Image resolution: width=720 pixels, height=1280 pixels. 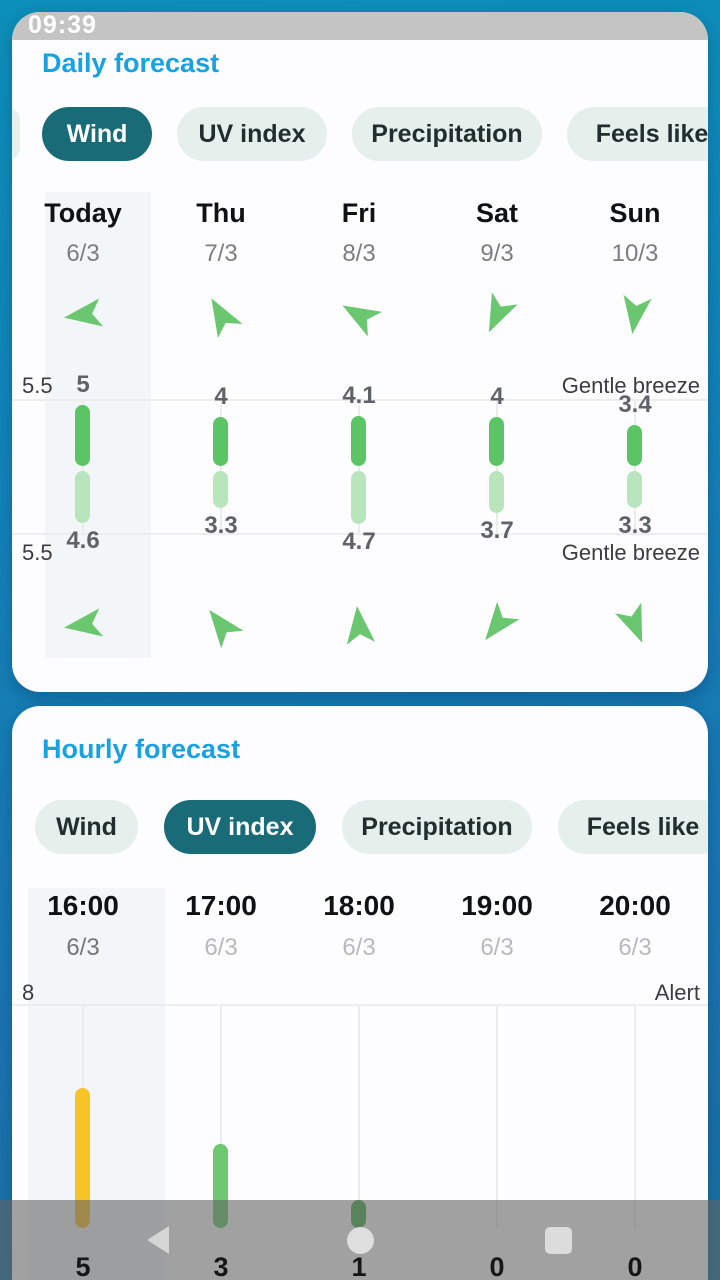 What do you see at coordinates (28, 992) in the screenshot?
I see `uv-axis-max: 8` at bounding box center [28, 992].